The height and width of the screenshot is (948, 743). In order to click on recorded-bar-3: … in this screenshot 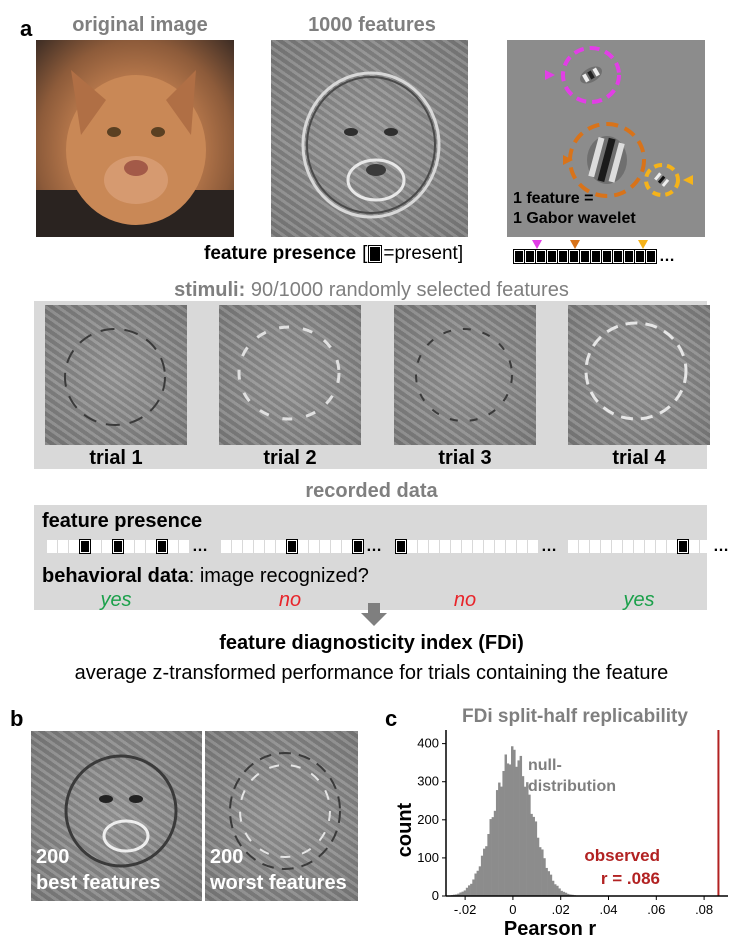, I will do `click(476, 546)`.